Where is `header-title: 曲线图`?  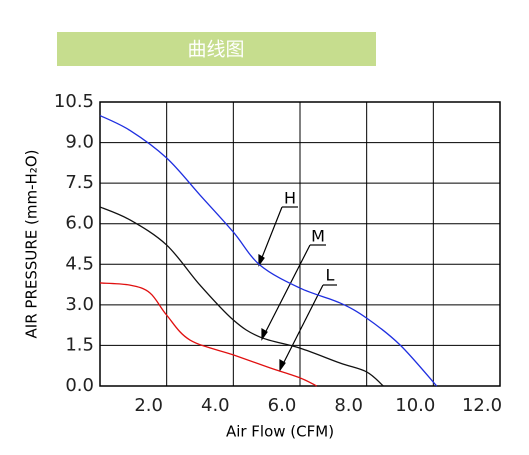
header-title: 曲线图 is located at coordinates (215, 50).